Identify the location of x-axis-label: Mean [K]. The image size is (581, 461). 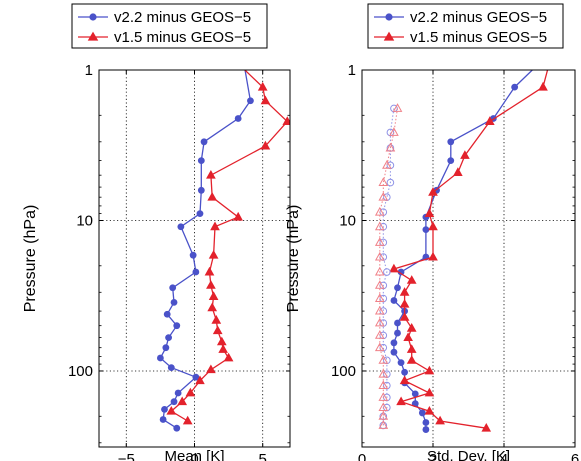
(194, 454).